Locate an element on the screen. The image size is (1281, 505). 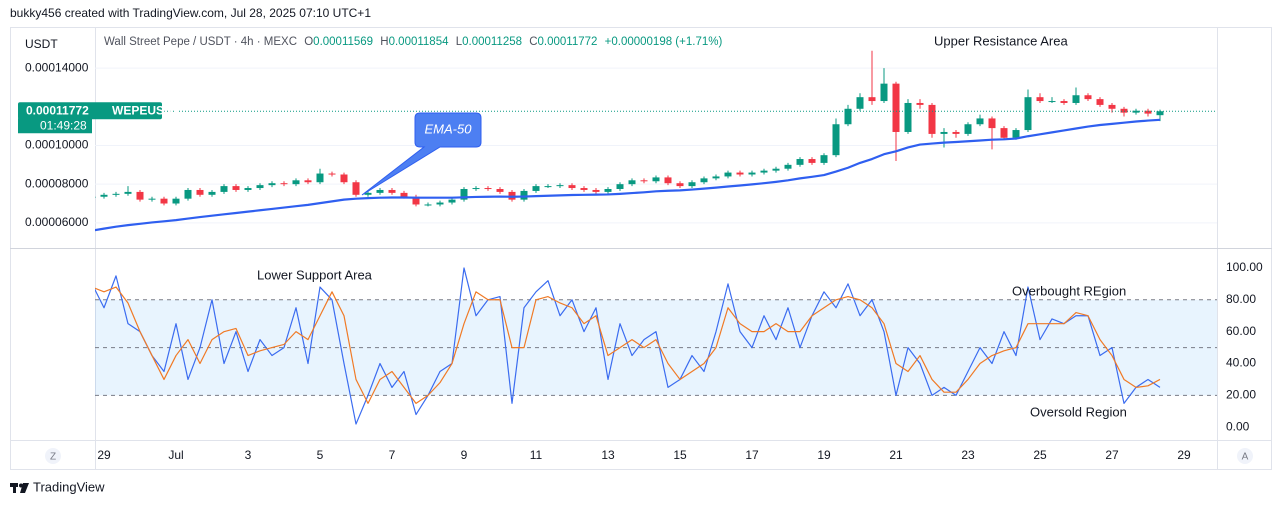
ema-callout-text: EMA-50 is located at coordinates (449, 128).